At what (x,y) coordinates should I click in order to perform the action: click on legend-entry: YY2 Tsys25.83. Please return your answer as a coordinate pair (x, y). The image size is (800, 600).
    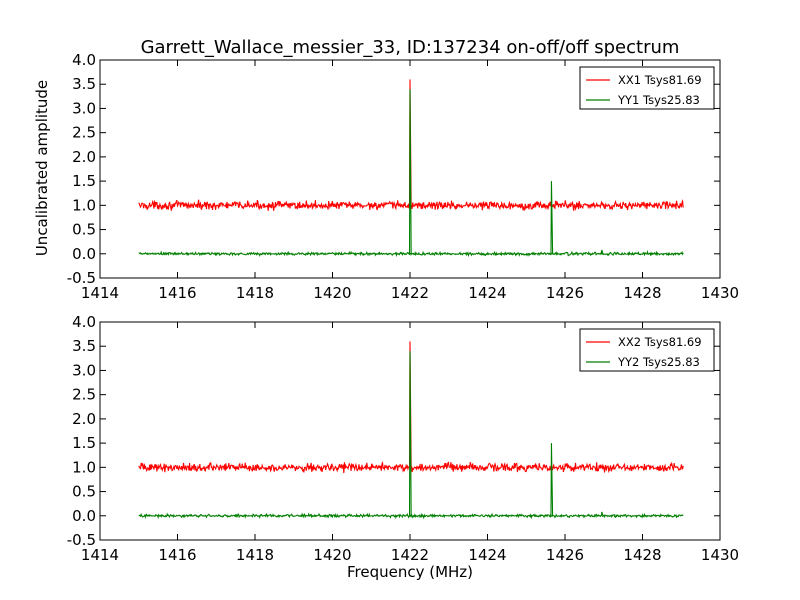
    Looking at the image, I should click on (658, 362).